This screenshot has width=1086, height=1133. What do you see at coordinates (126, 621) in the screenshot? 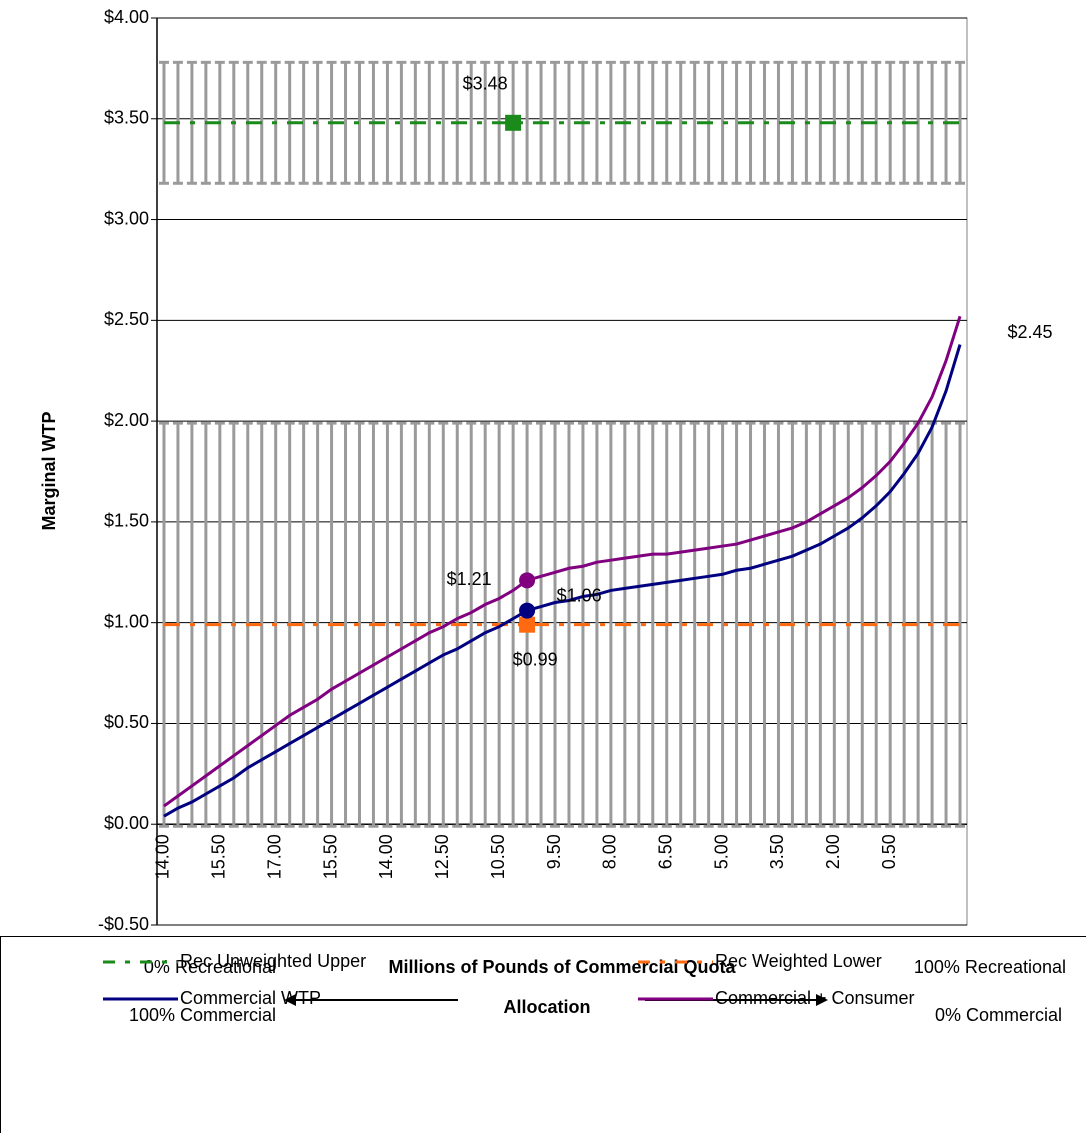
I see `y-tick-label: $1.00` at bounding box center [126, 621].